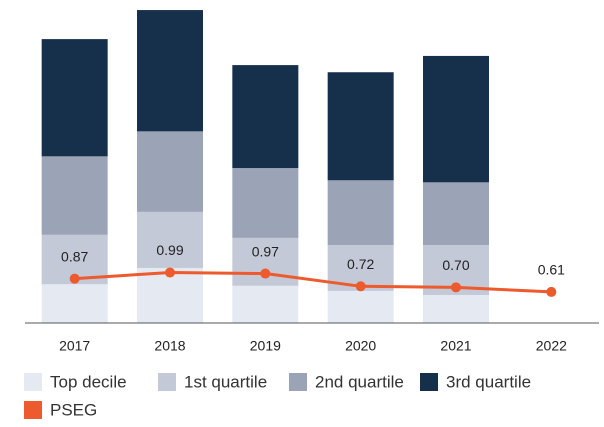 The image size is (604, 427). Describe the element at coordinates (74, 346) in the screenshot. I see `x-tick-label: 2017` at that location.